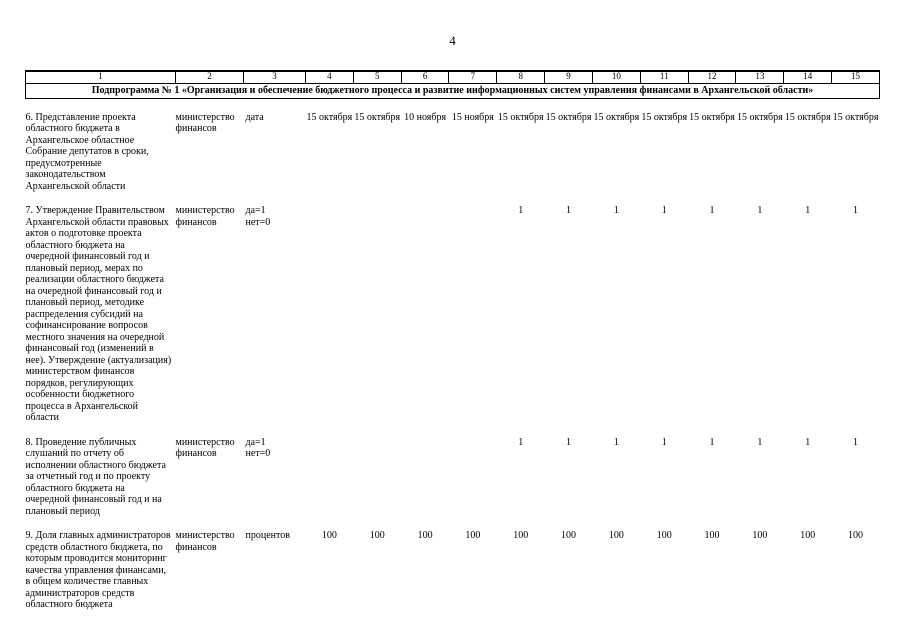  Describe the element at coordinates (209, 77) in the screenshot. I see `column-number-cell: 2` at that location.